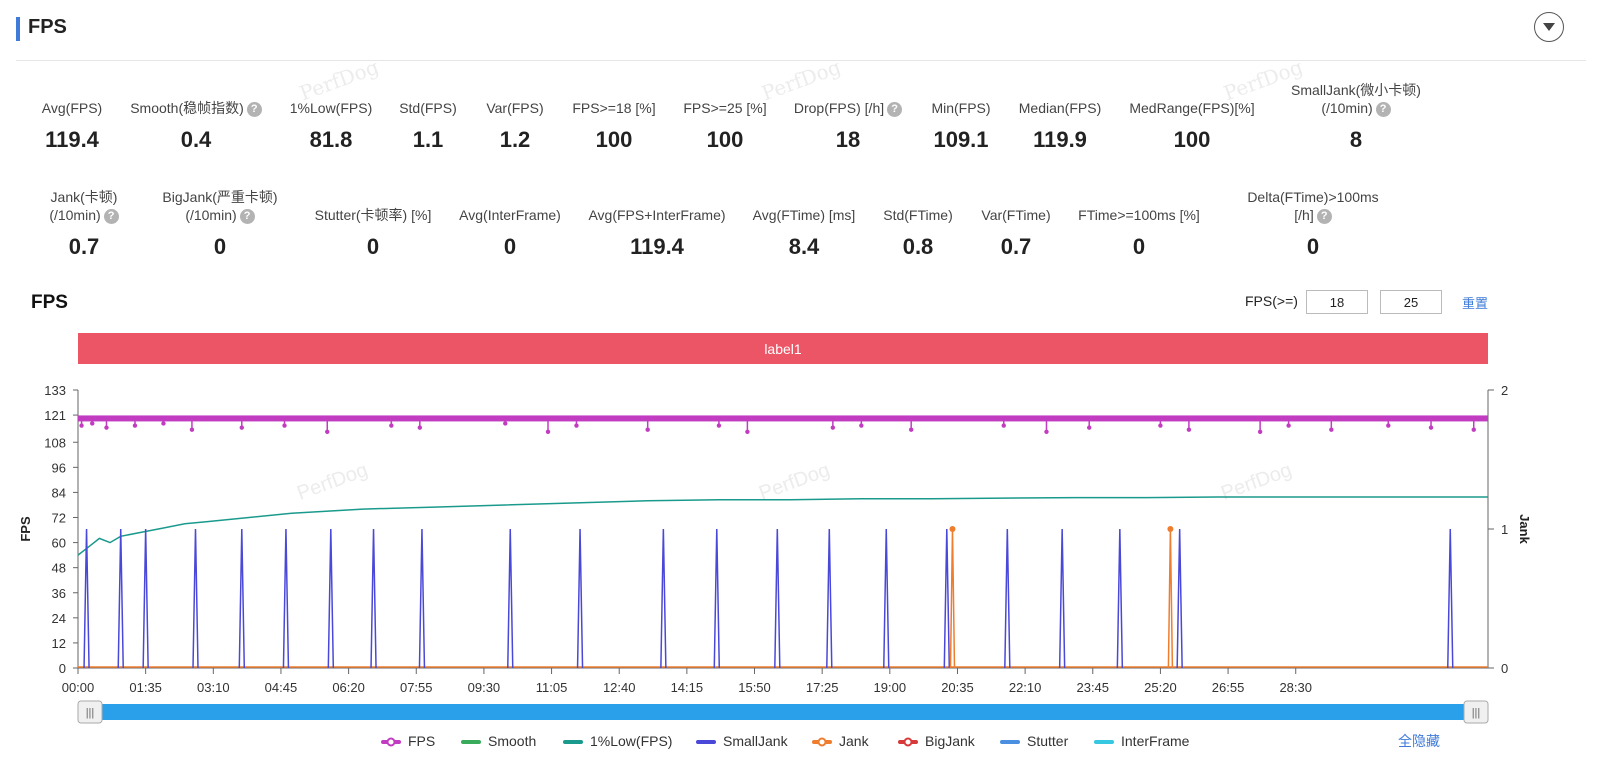  I want to click on chart-title: FPS, so click(49, 302).